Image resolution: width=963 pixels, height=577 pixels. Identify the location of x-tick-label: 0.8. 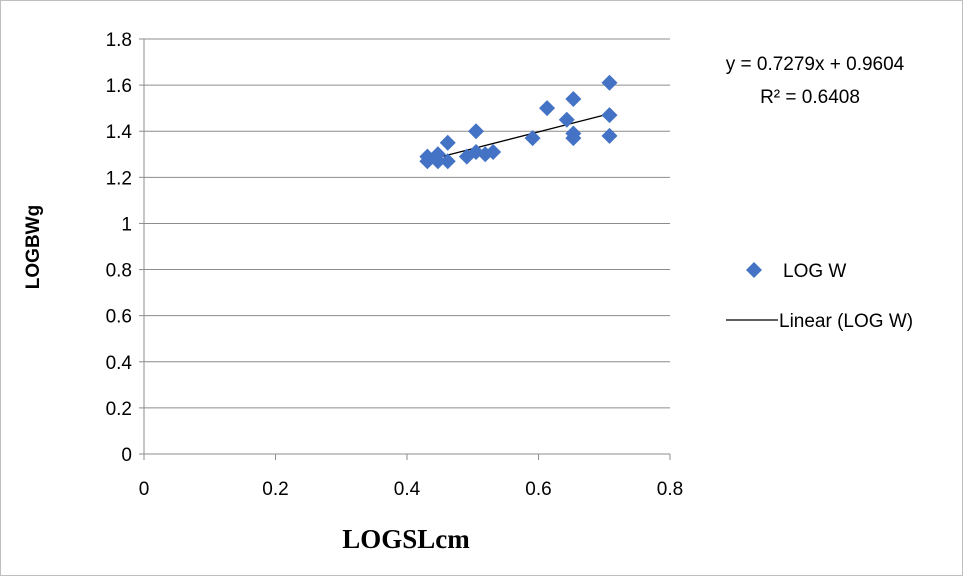
(670, 489).